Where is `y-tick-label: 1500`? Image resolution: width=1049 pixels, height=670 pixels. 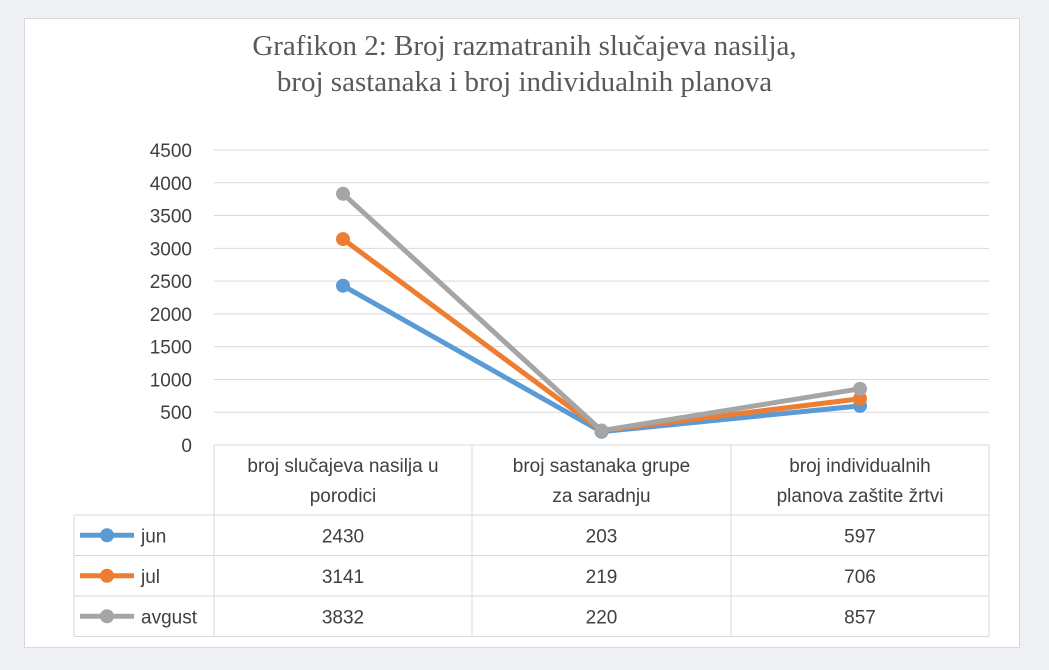 y-tick-label: 1500 is located at coordinates (171, 348).